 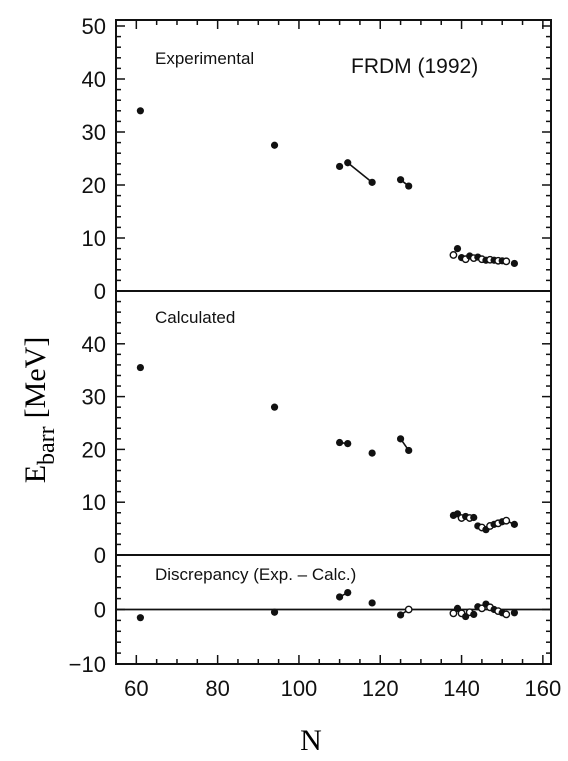 I want to click on connector-line, so click(x=360, y=172).